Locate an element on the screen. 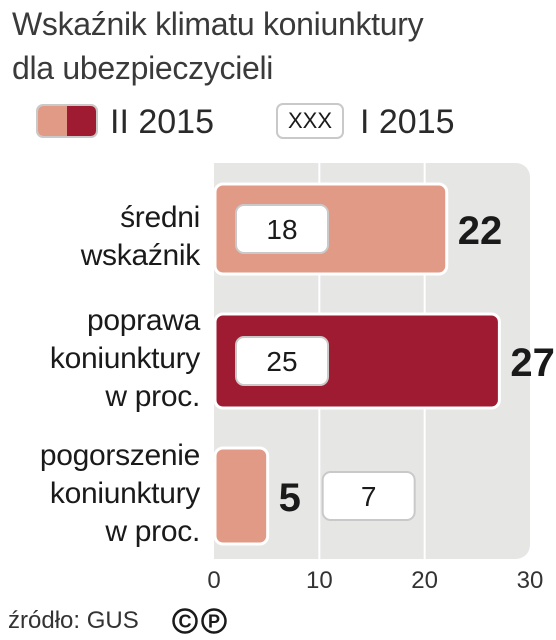  legend-box-previous: XXX is located at coordinates (310, 121).